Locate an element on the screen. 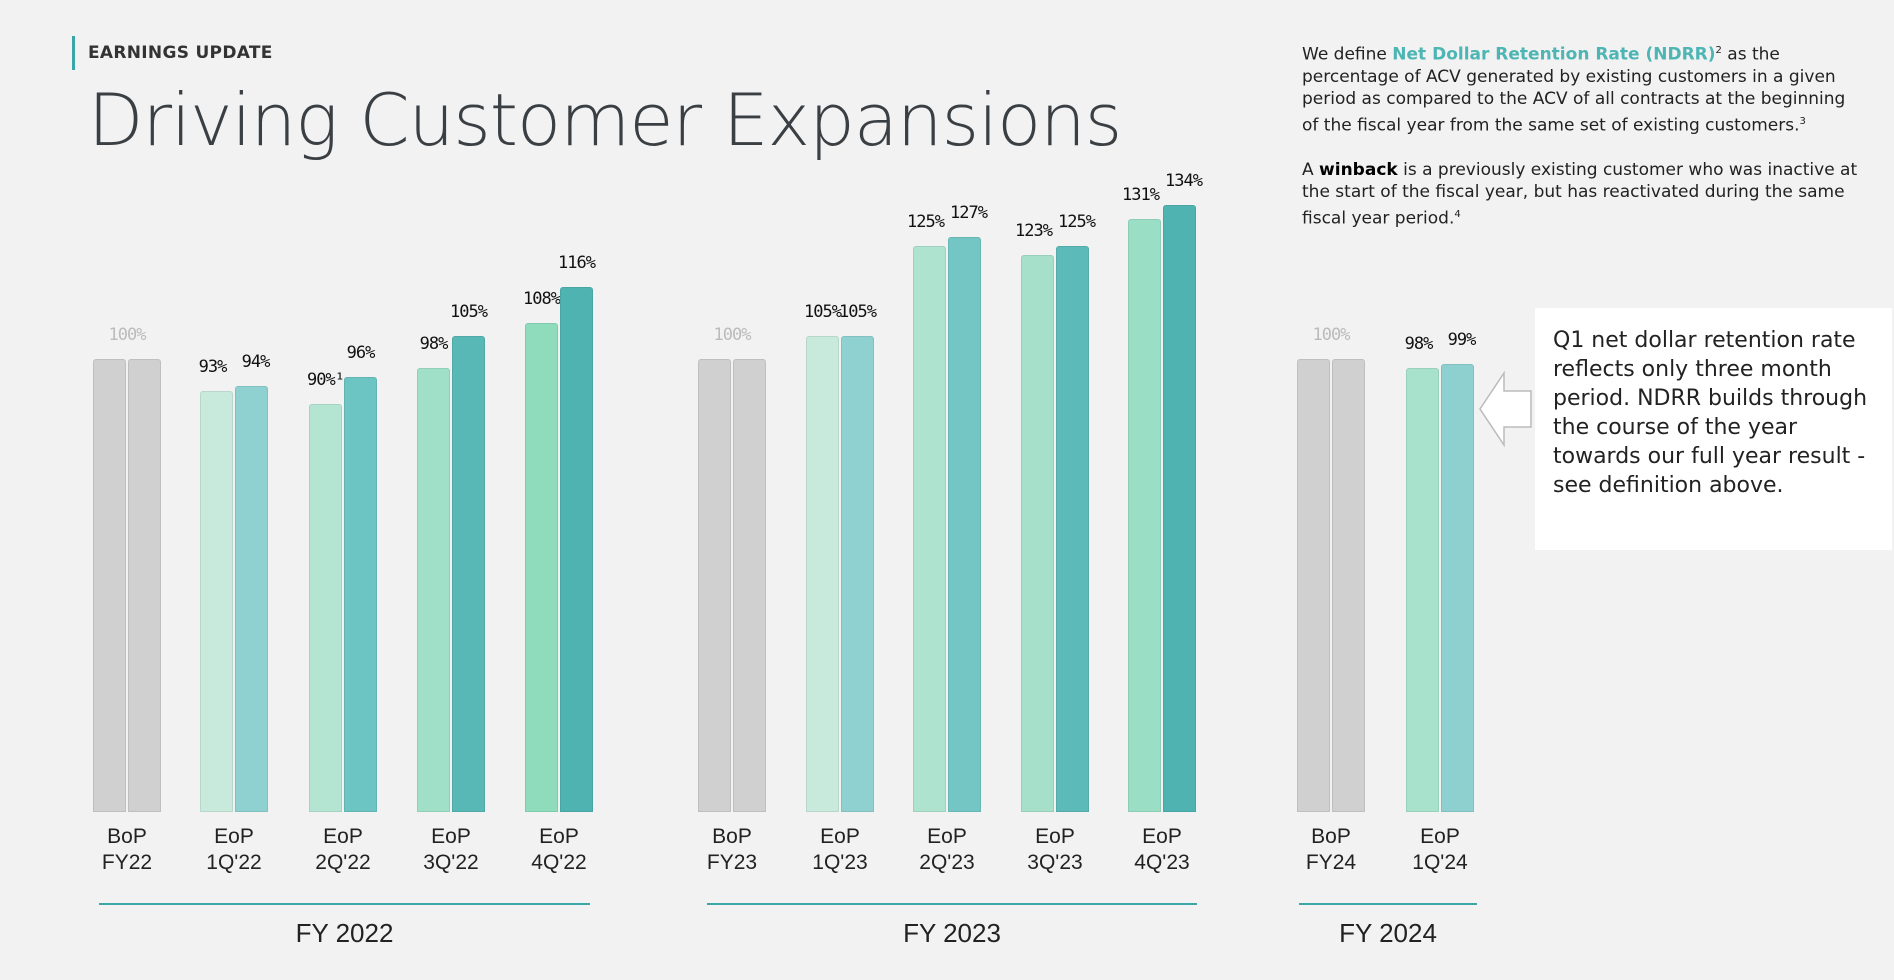  category-label-line2: 1Q'23 is located at coordinates (840, 862).